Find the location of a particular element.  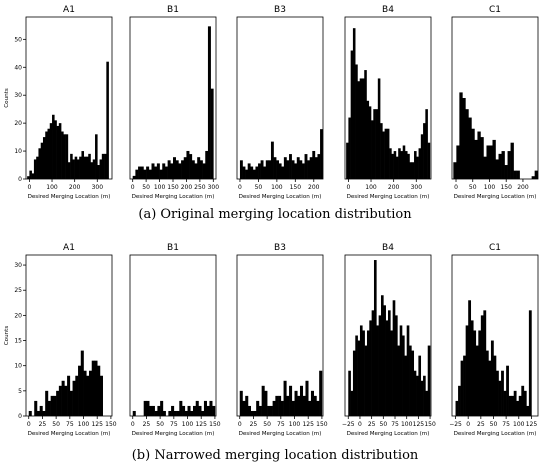

x-tick-label: 150 is located at coordinates (506, 187).